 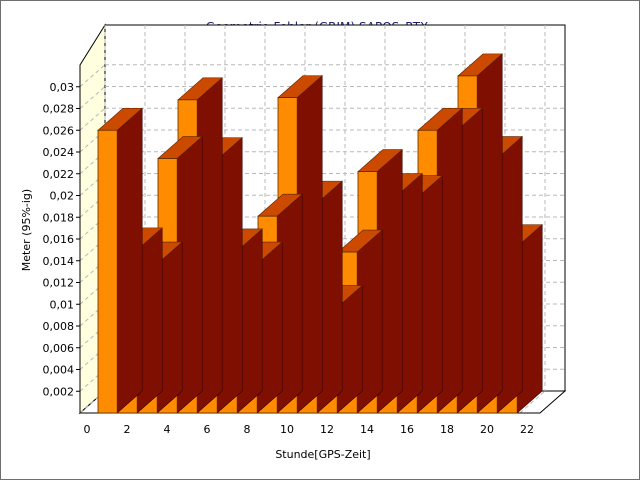 What do you see at coordinates (207, 429) in the screenshot?
I see `x-tick-label: 6` at bounding box center [207, 429].